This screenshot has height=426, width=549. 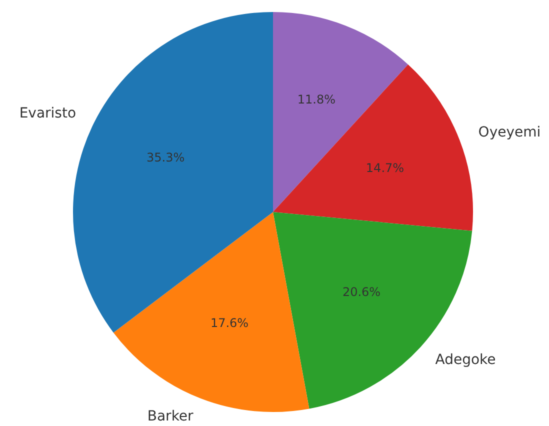 What do you see at coordinates (361, 292) in the screenshot?
I see `data-label: 20.6%` at bounding box center [361, 292].